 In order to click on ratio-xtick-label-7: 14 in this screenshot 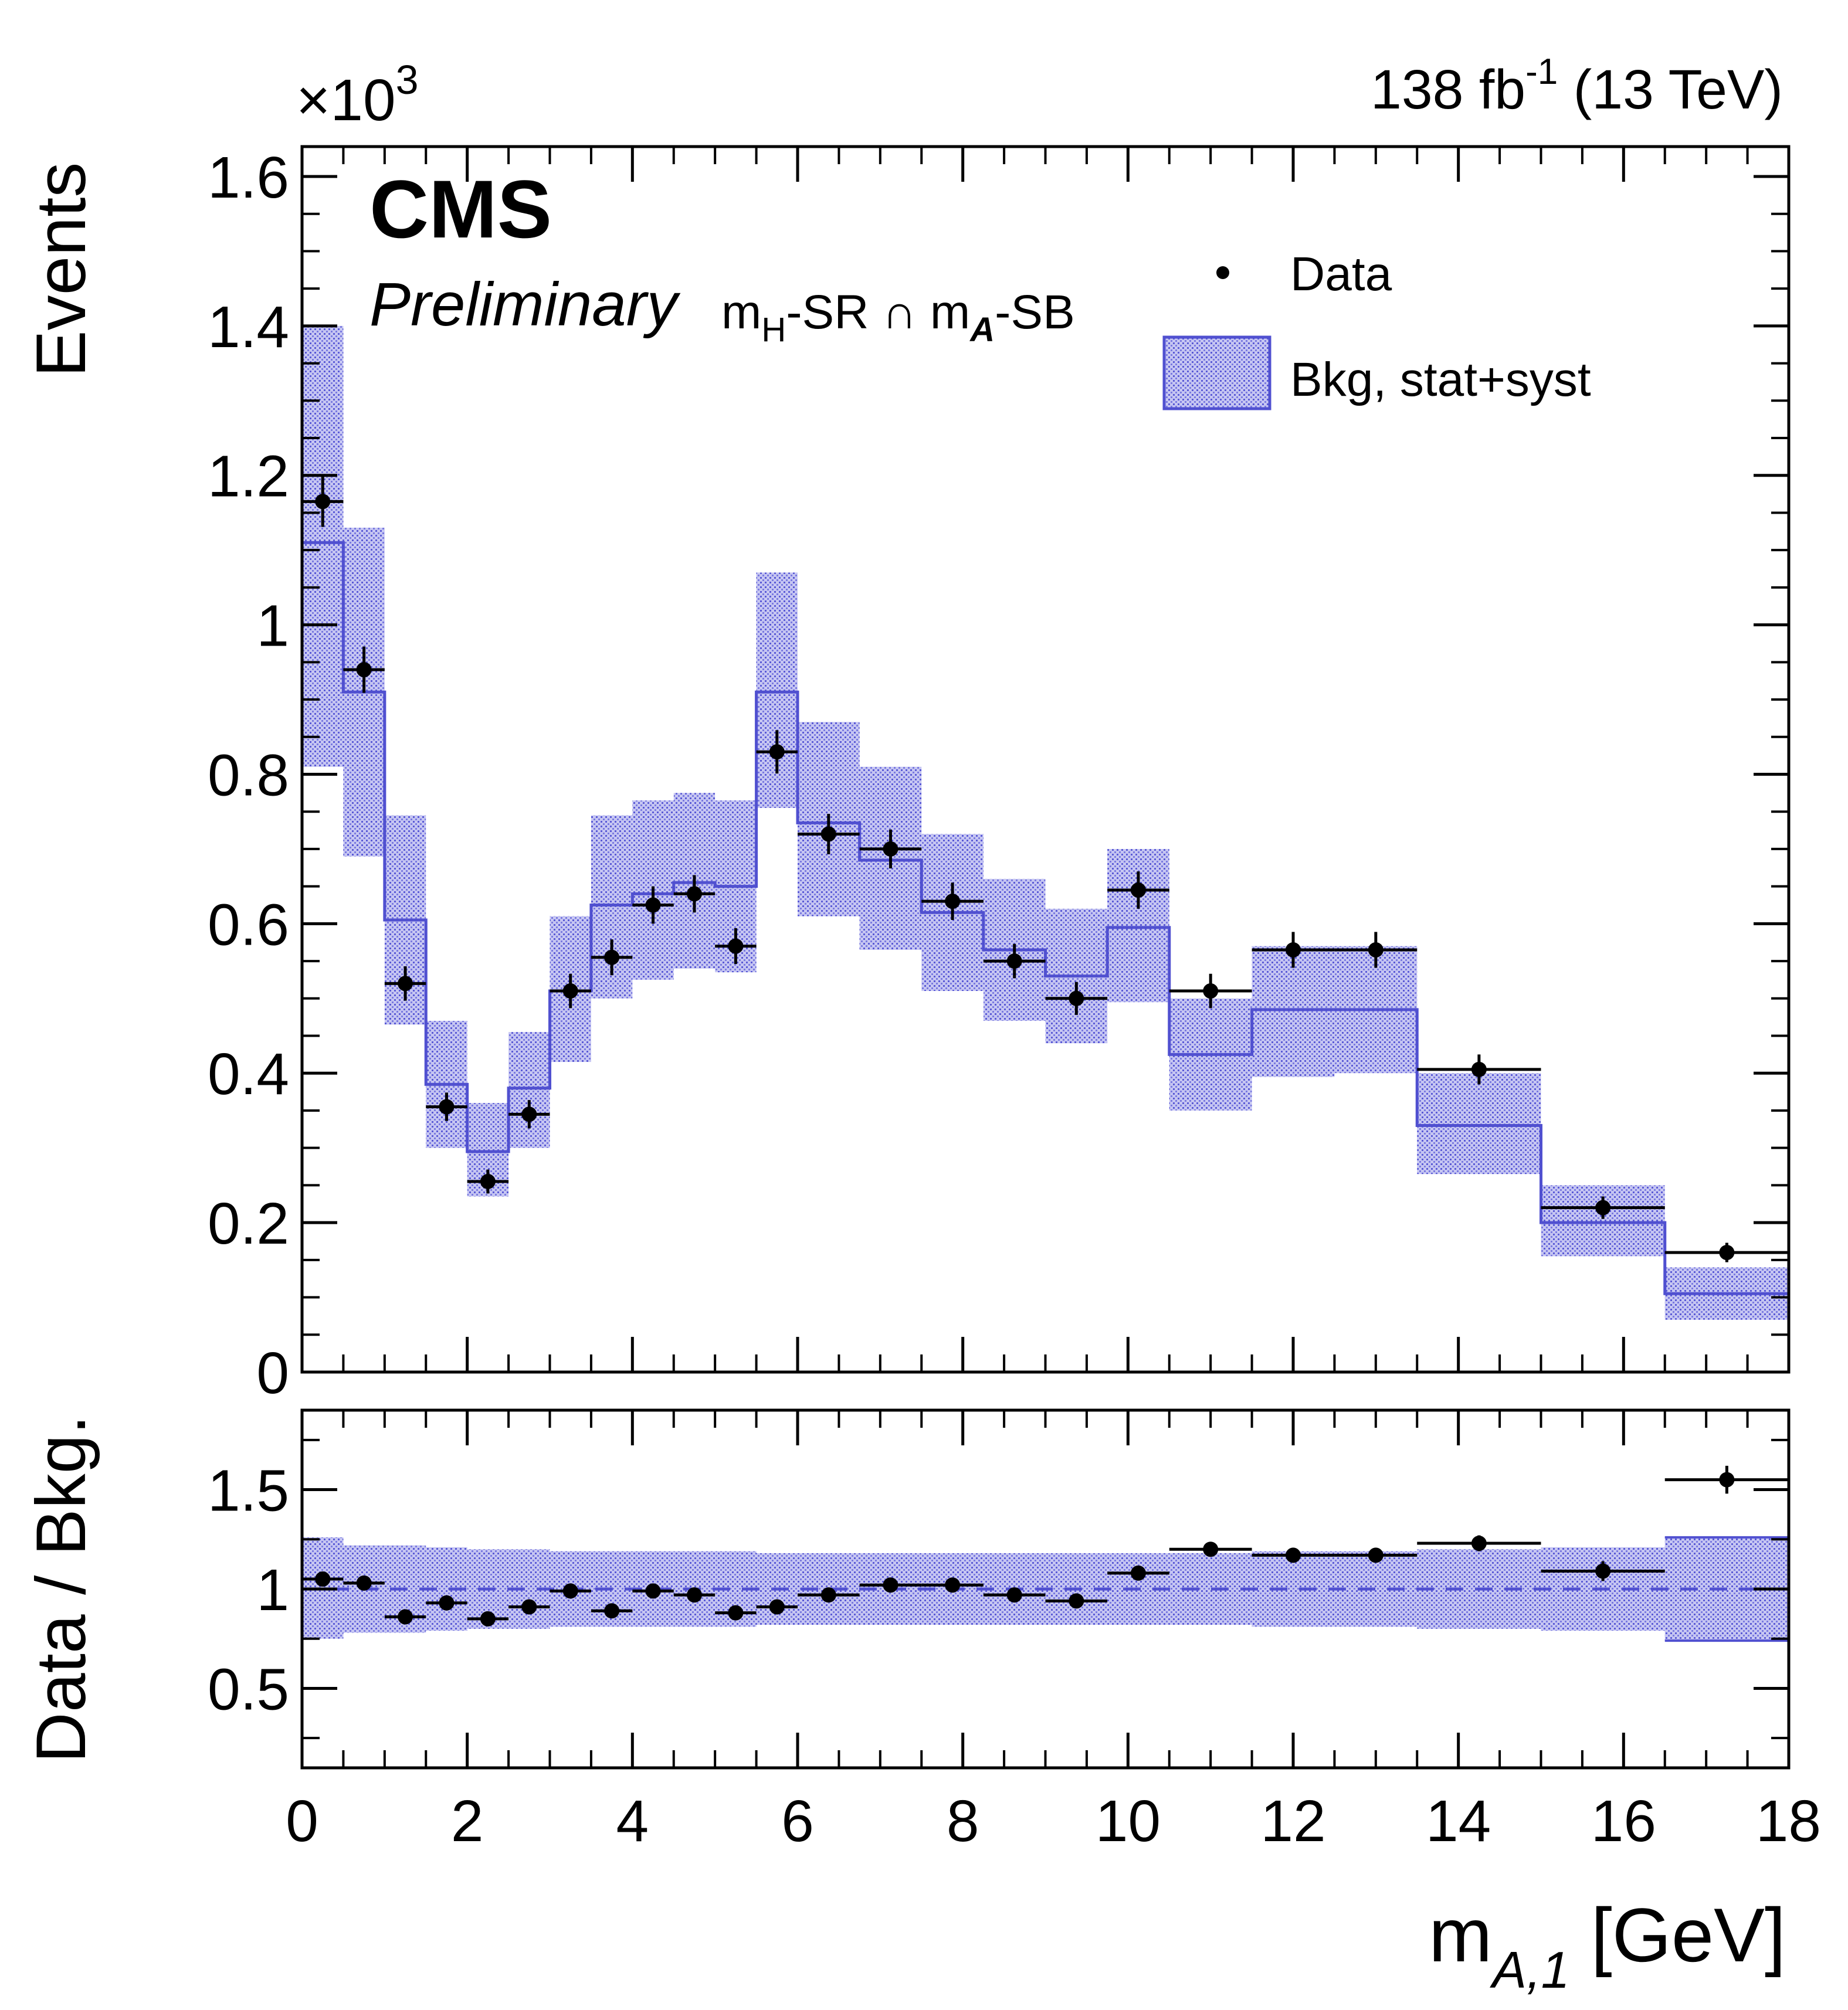, I will do `click(1458, 1821)`.